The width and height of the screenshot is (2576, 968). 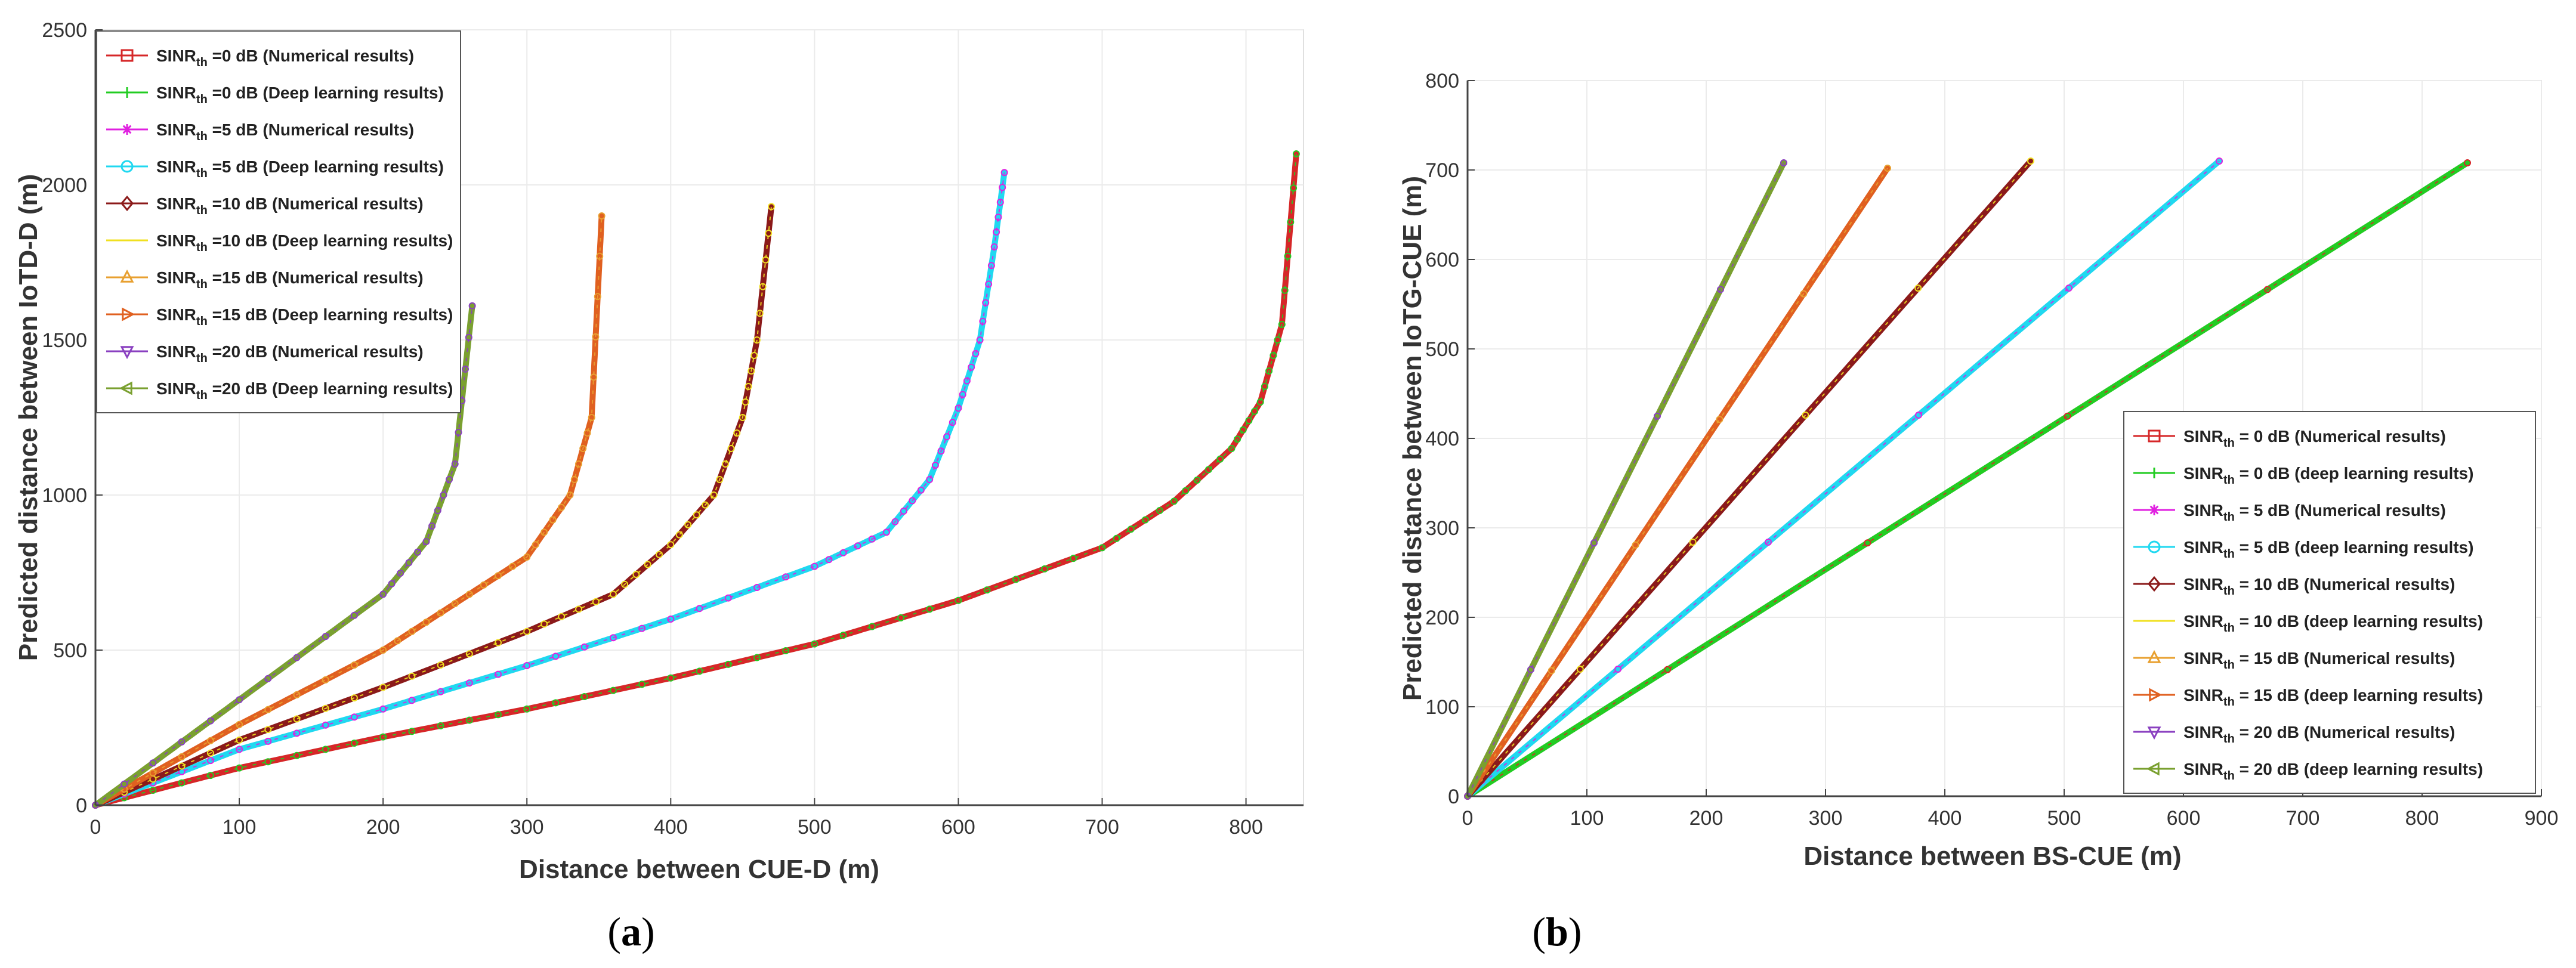 What do you see at coordinates (265, 279) in the screenshot?
I see `legend-entry: SINRth =15 dB (Numerical results)` at bounding box center [265, 279].